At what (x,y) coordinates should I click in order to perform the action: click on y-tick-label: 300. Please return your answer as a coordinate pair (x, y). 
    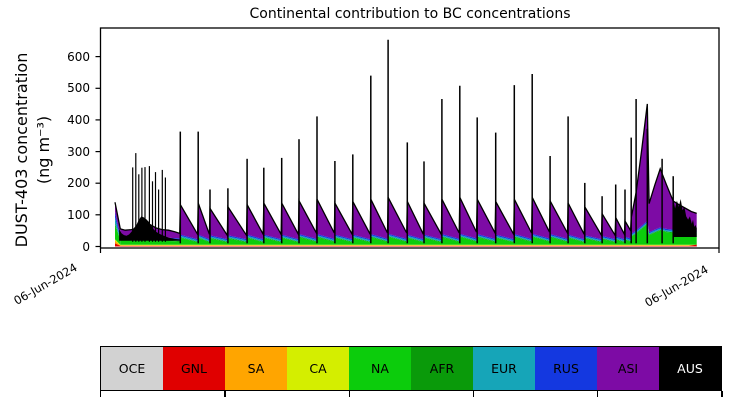
    Looking at the image, I should click on (78, 151).